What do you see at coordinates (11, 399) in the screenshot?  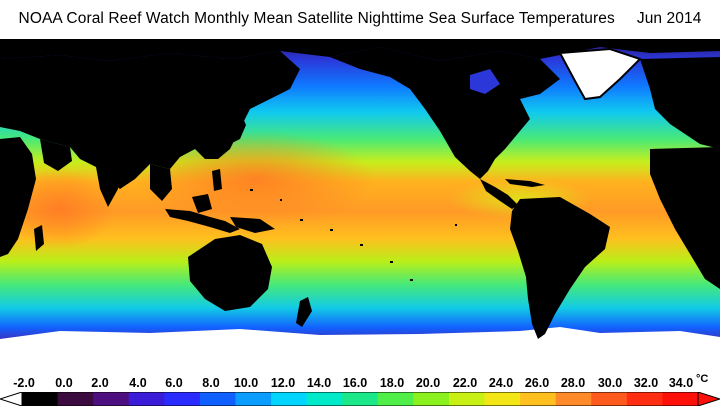 I see `colorbar-low-arrow` at bounding box center [11, 399].